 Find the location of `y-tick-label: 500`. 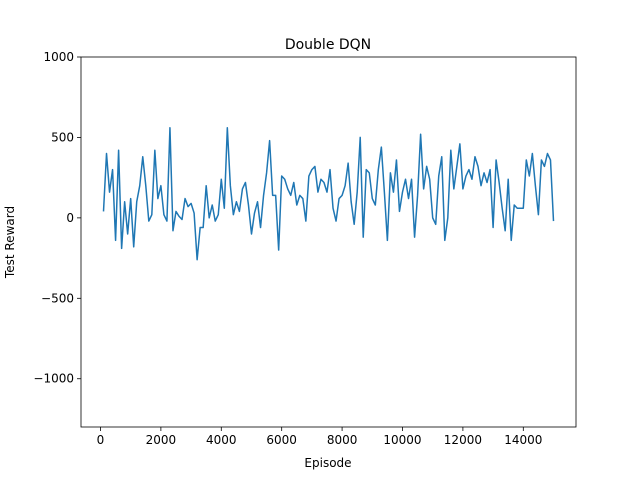

y-tick-label: 500 is located at coordinates (62, 137).